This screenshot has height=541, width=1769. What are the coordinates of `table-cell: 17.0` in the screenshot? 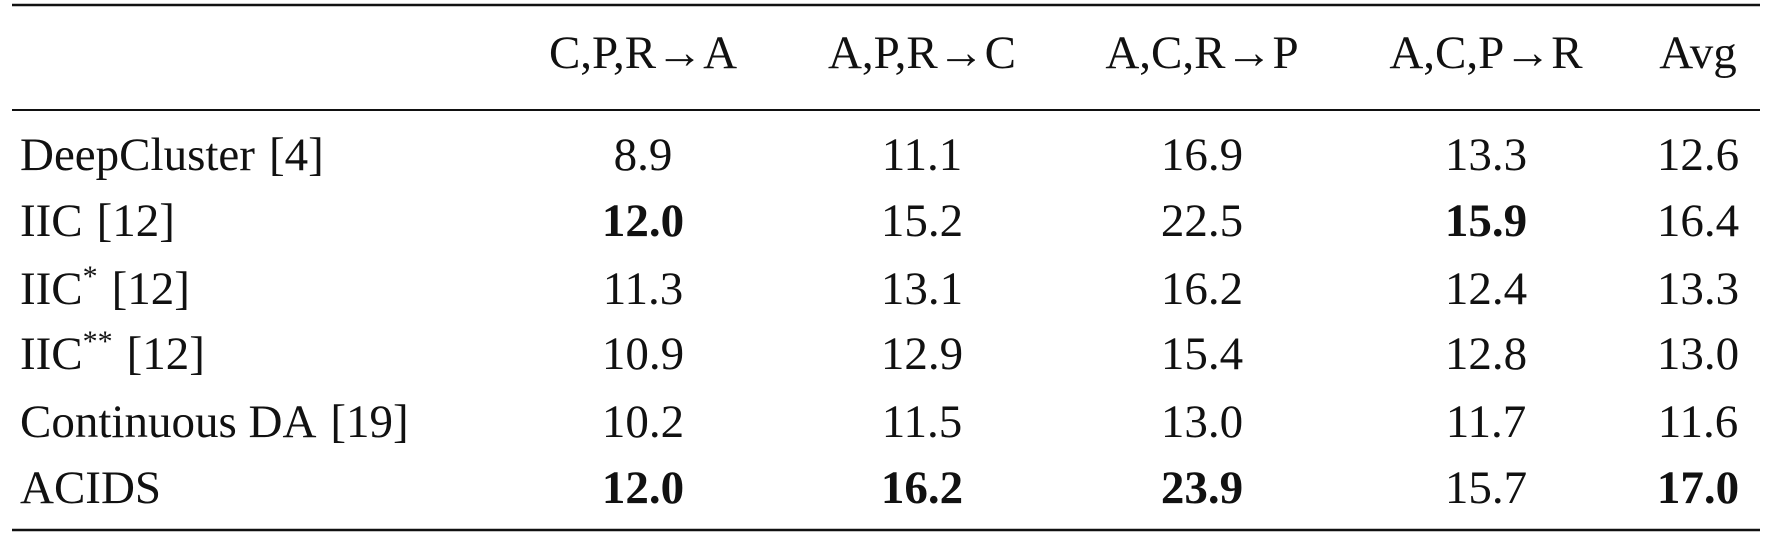 It's located at (1698, 488).